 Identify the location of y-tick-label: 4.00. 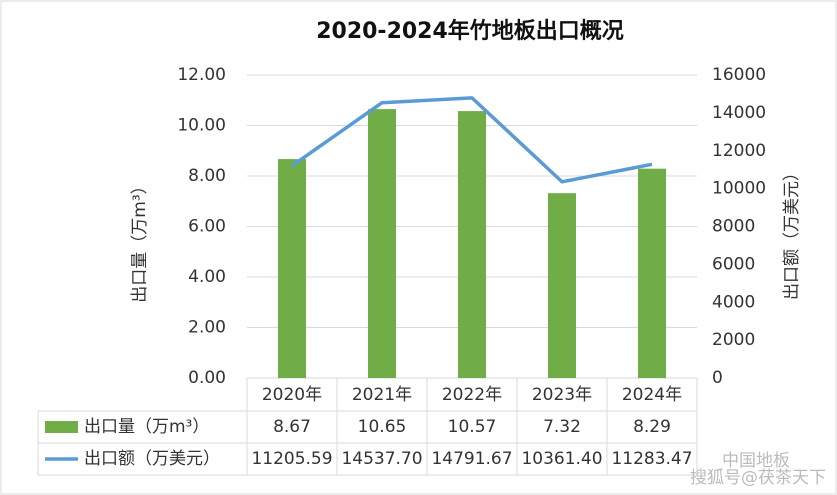
(207, 277).